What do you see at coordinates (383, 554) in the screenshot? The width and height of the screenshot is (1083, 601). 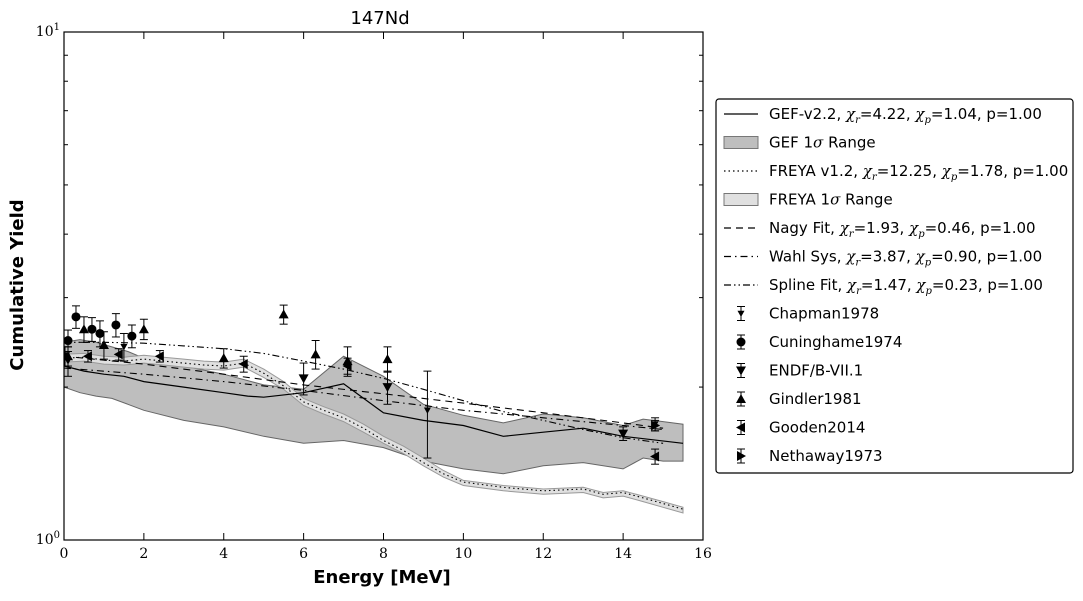 I see `x-tick-label: 8` at bounding box center [383, 554].